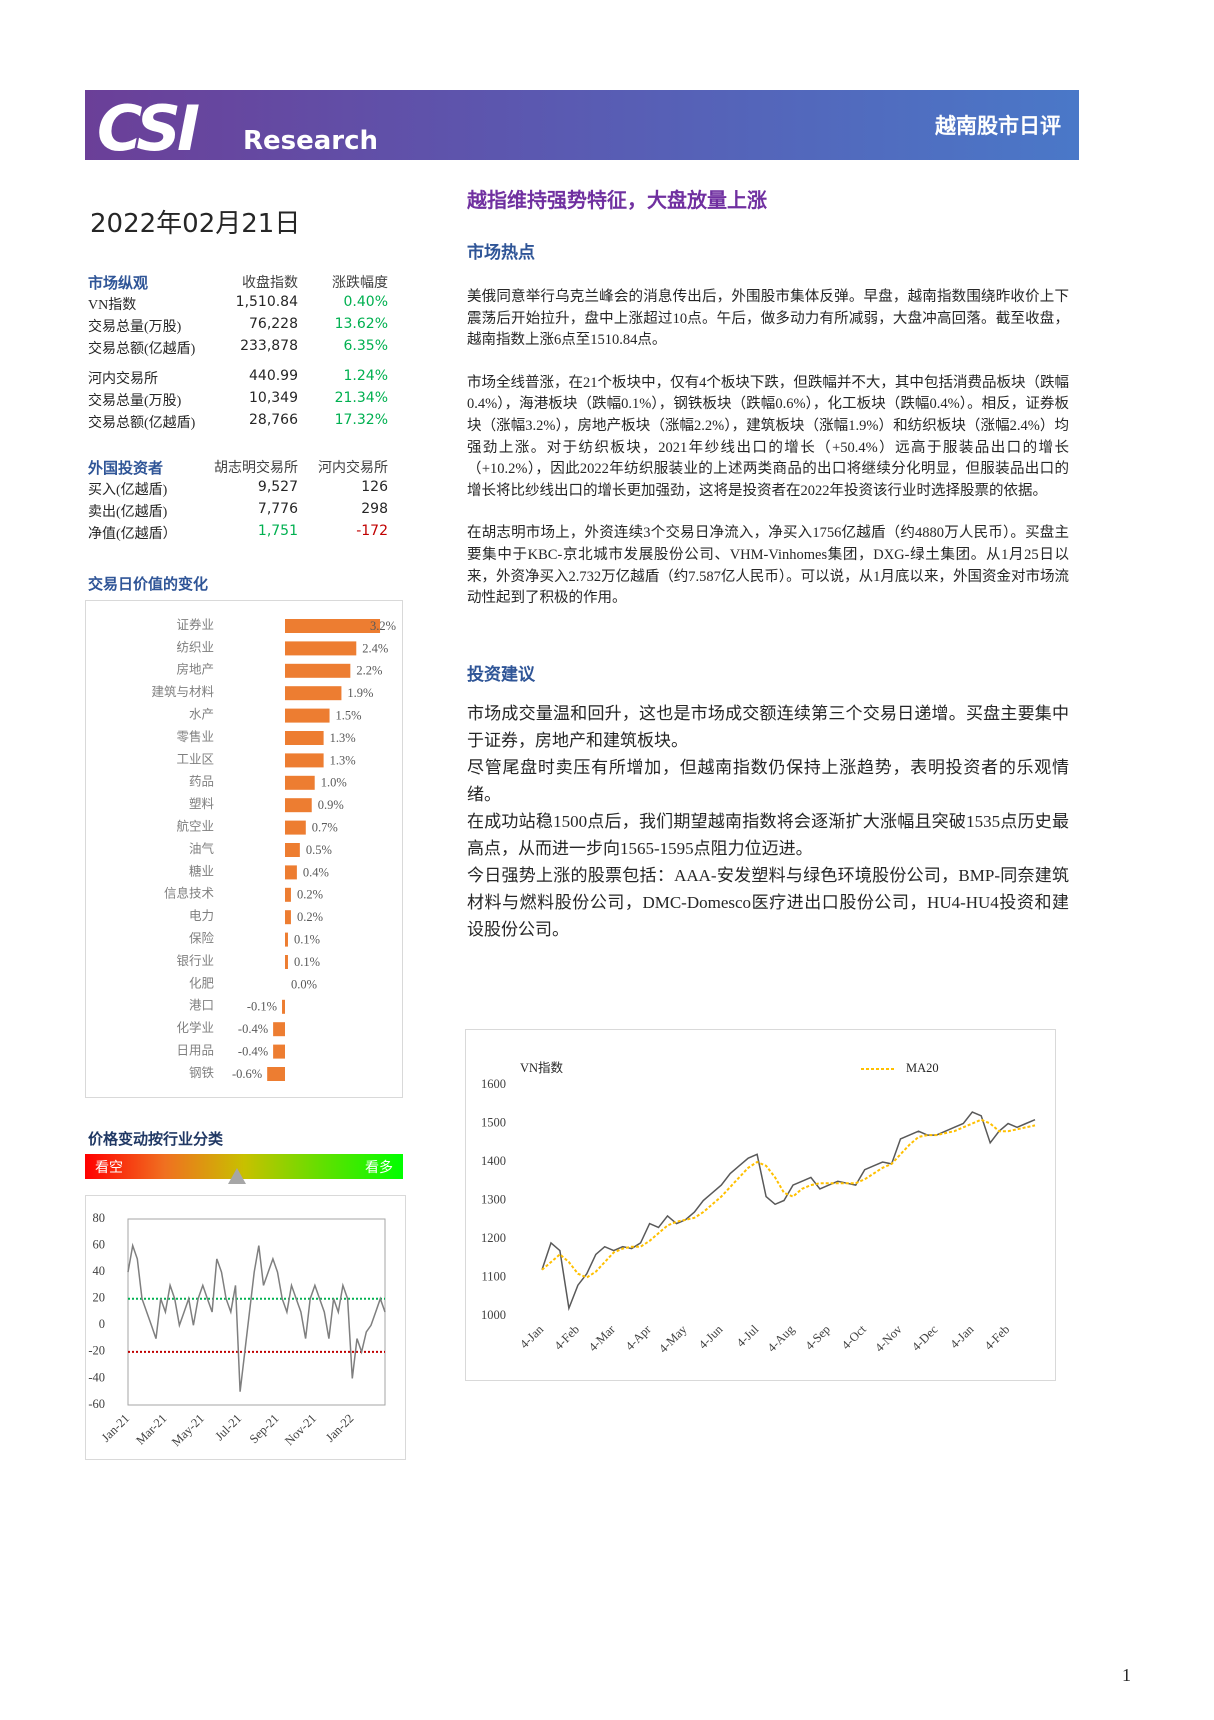  Describe the element at coordinates (228, 1427) in the screenshot. I see `x-tick-label: Jul-21` at that location.